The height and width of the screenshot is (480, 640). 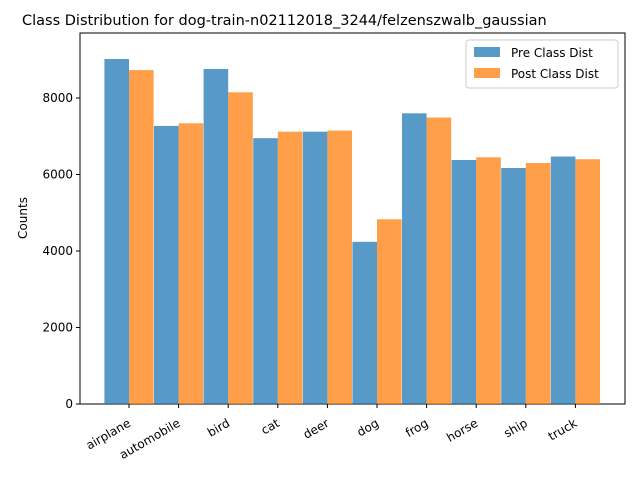 What do you see at coordinates (563, 280) in the screenshot?
I see `bar-pre-truck` at bounding box center [563, 280].